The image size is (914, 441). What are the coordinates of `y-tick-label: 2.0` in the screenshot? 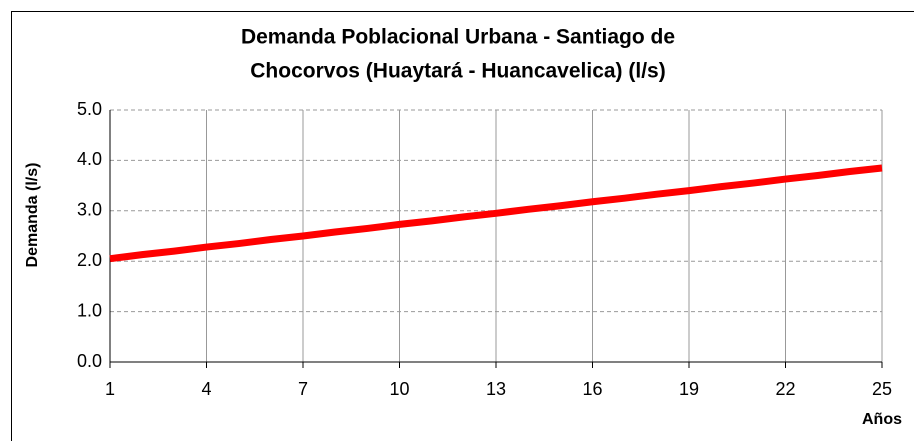 It's located at (89, 260).